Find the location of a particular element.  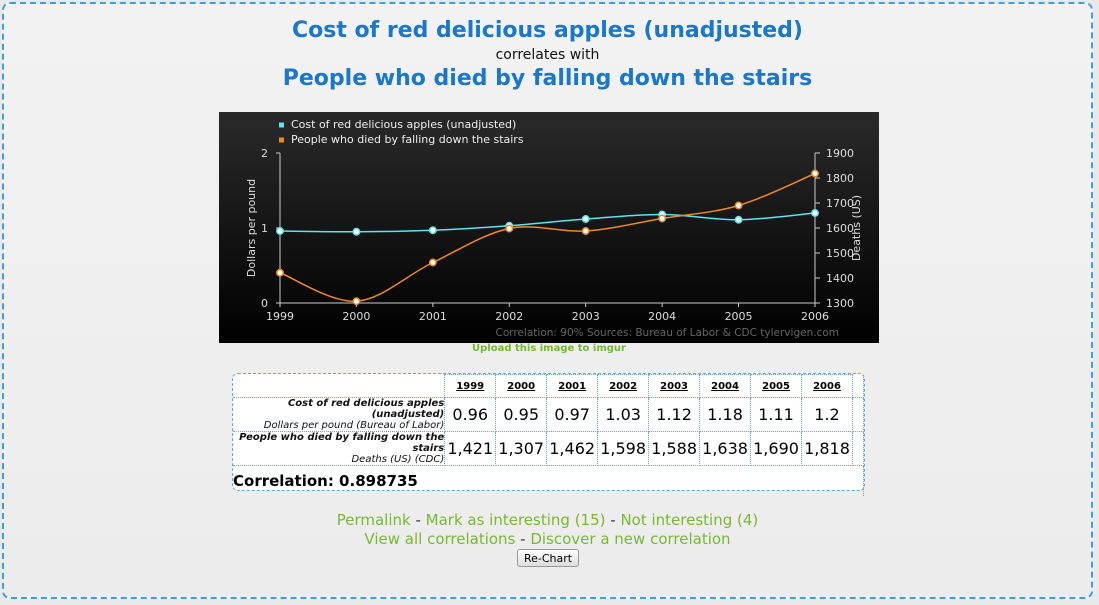

cell-value: 1,598 is located at coordinates (623, 448).